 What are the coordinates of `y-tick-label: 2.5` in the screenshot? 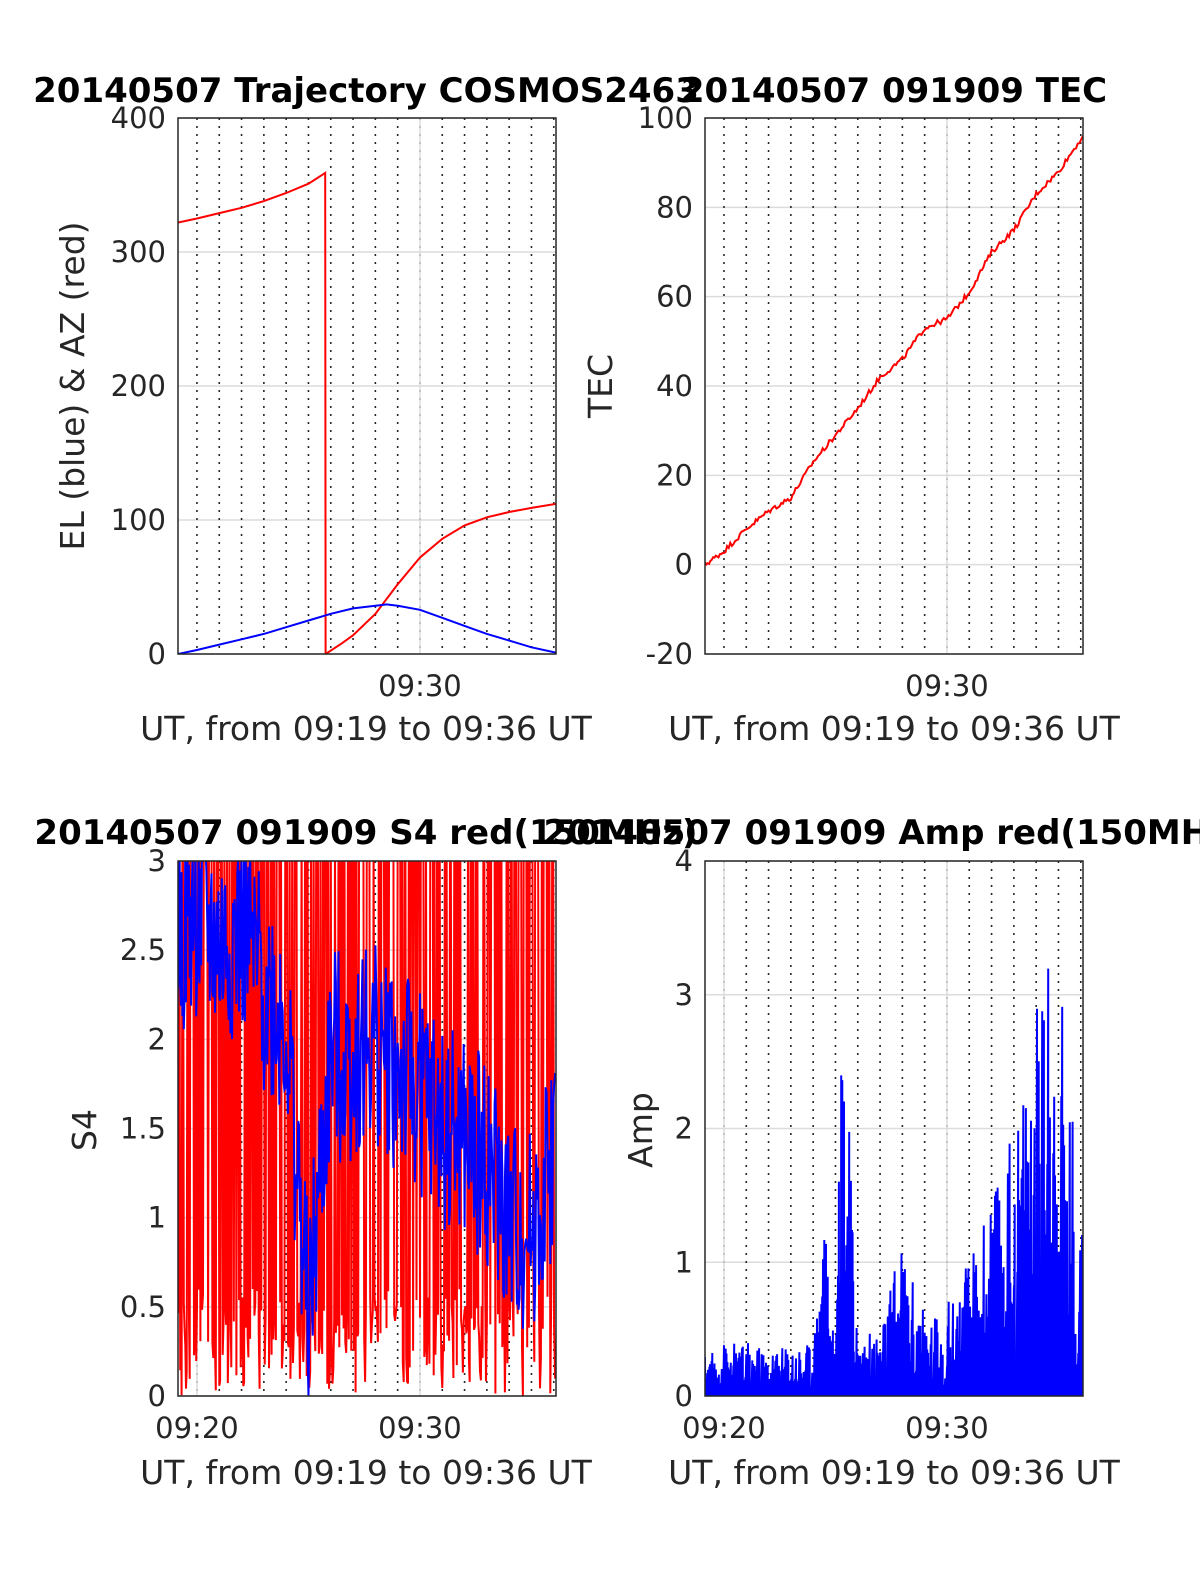 It's located at (143, 950).